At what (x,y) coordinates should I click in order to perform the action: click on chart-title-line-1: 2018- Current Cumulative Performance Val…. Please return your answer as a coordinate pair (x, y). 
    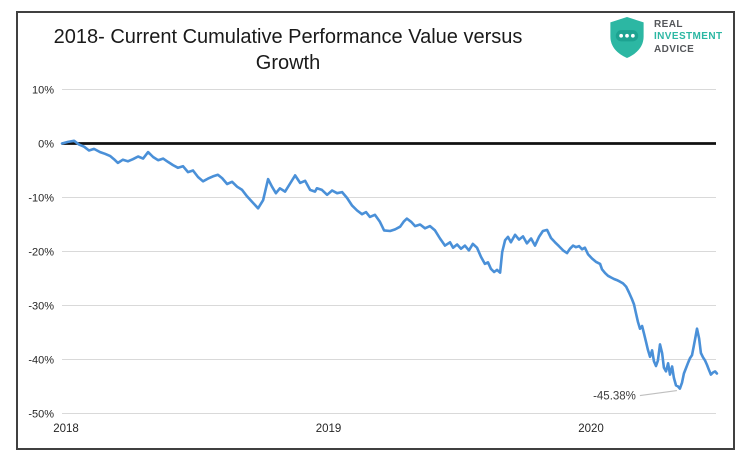
    Looking at the image, I should click on (288, 37).